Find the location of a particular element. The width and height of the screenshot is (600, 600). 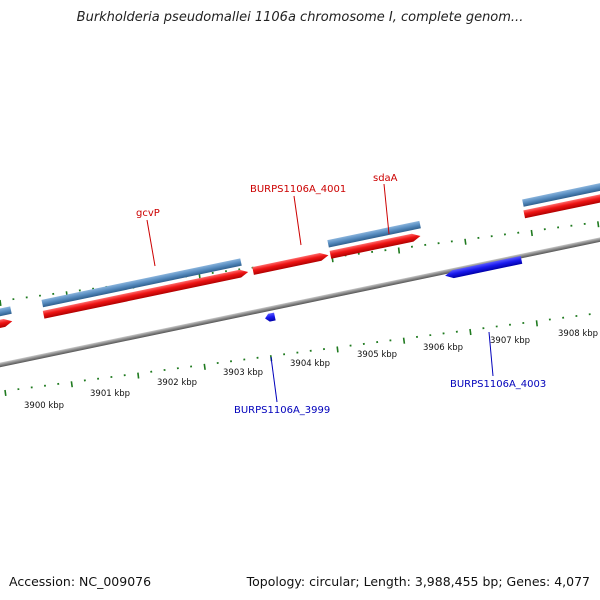

scale-label: 3903 kbp is located at coordinates (243, 373).